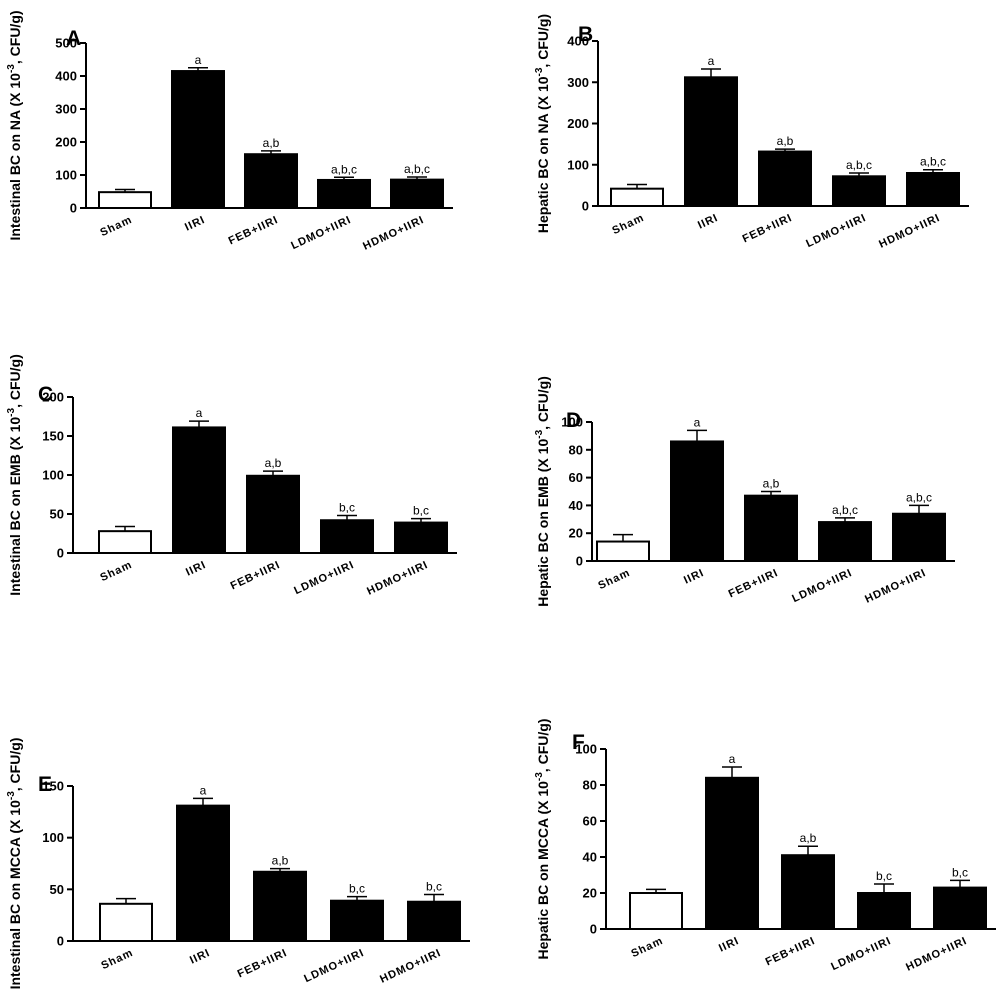 The image size is (996, 999). Describe the element at coordinates (543, 154) in the screenshot. I see `y-axis-label-text: Hepatic BC on NA (X 10` at that location.